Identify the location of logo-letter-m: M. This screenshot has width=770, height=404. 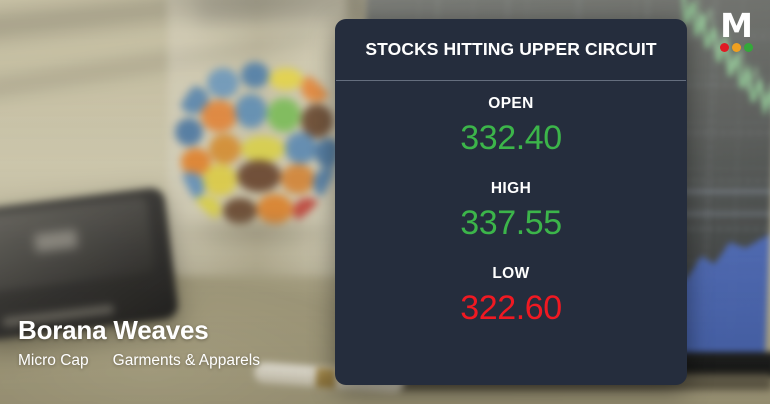
(736, 25).